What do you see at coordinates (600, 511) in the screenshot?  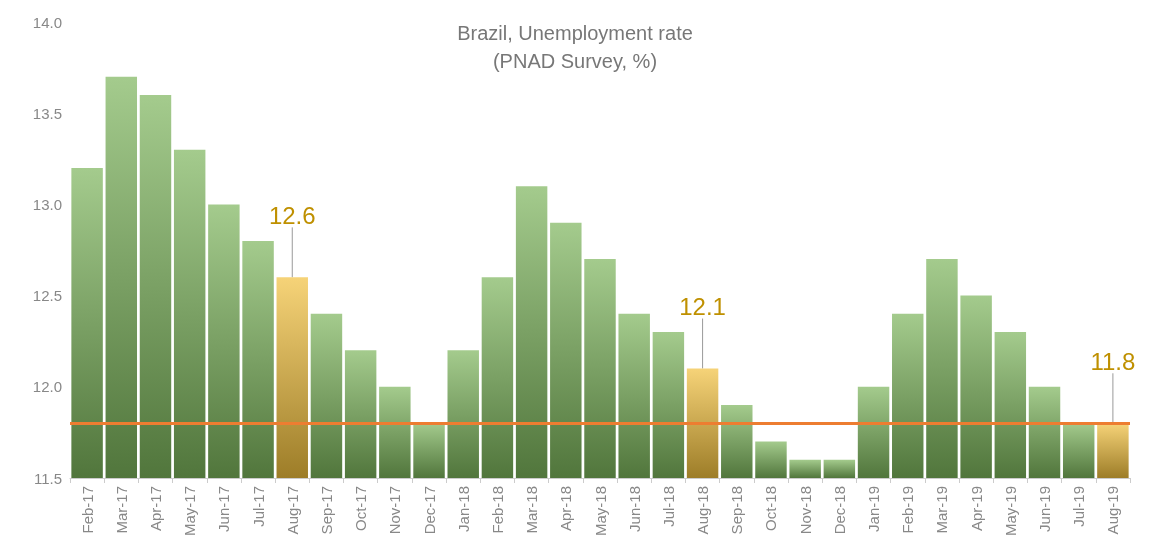 I see `x-tick-label: May-18` at bounding box center [600, 511].